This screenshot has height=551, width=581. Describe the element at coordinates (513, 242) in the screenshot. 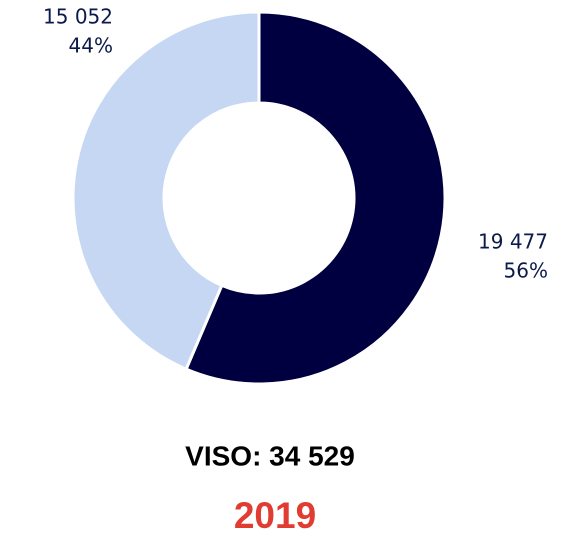

I see `value-label: 19 477` at that location.